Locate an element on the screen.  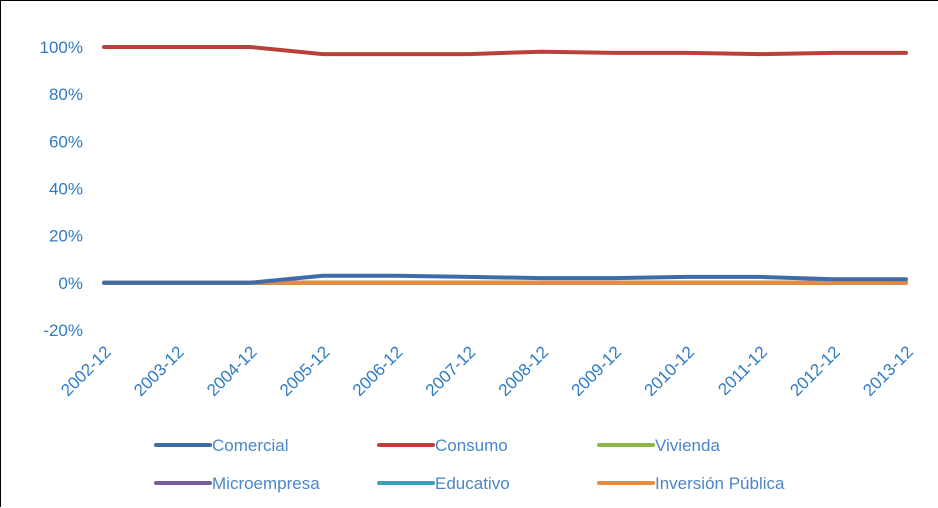
y-tick-label: 60% is located at coordinates (66, 141).